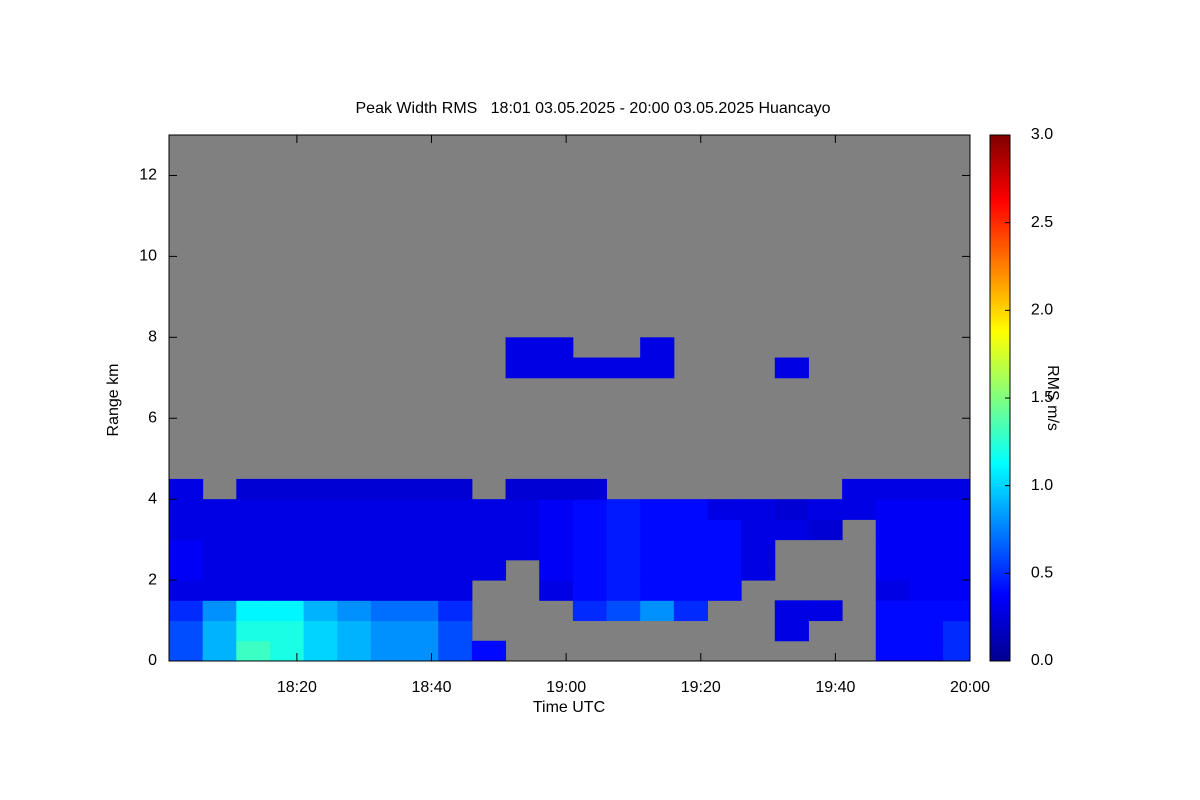 The width and height of the screenshot is (1200, 800). What do you see at coordinates (152, 417) in the screenshot?
I see `y-tick-label: 6` at bounding box center [152, 417].